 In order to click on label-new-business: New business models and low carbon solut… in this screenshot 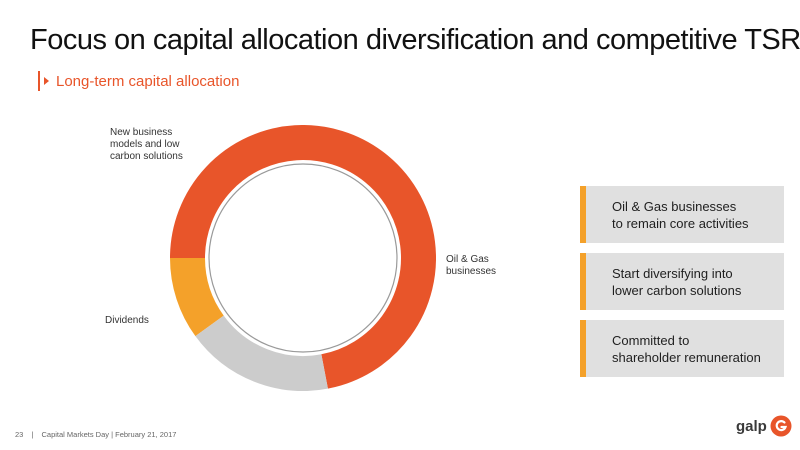, I will do `click(146, 144)`.